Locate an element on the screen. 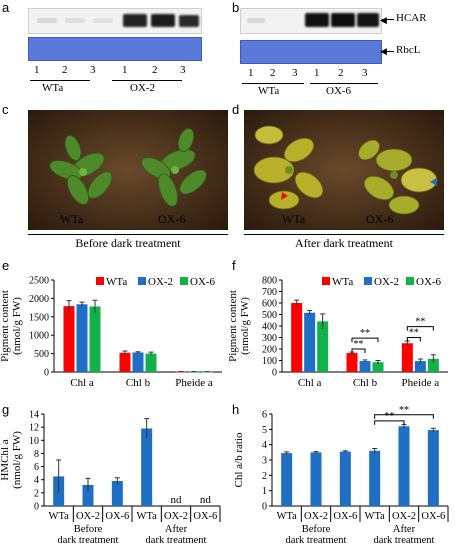 The width and height of the screenshot is (455, 550). y-tick-label: 3 is located at coordinates (264, 461).